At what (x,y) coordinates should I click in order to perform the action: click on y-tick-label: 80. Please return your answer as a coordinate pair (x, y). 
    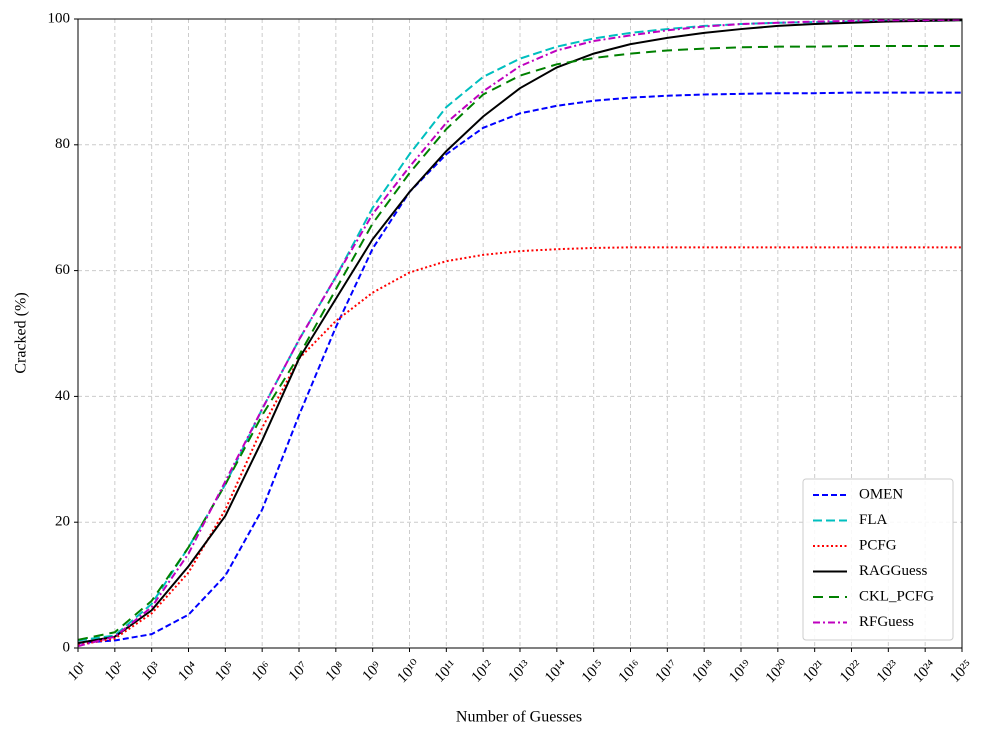
    Looking at the image, I should click on (62, 144).